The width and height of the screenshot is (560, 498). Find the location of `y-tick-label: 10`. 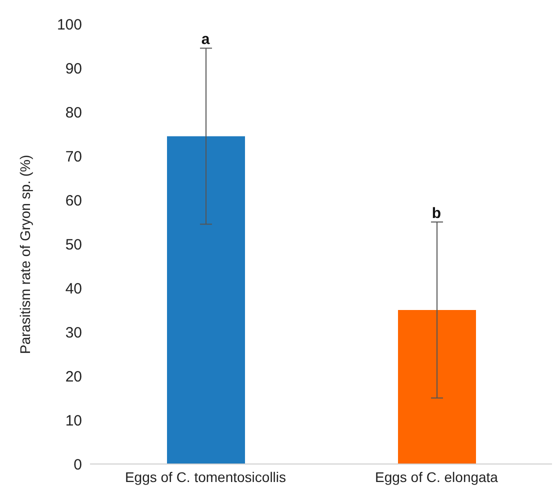

y-tick-label: 10 is located at coordinates (73, 421).